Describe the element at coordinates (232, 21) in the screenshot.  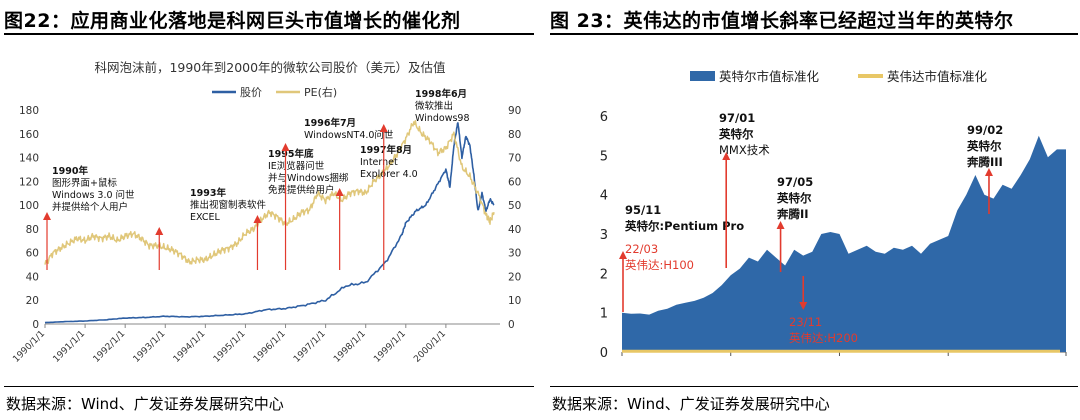
I see `left-figure-title: 图22：应用商业化落地是科网巨头市值增长的催化剂` at that location.